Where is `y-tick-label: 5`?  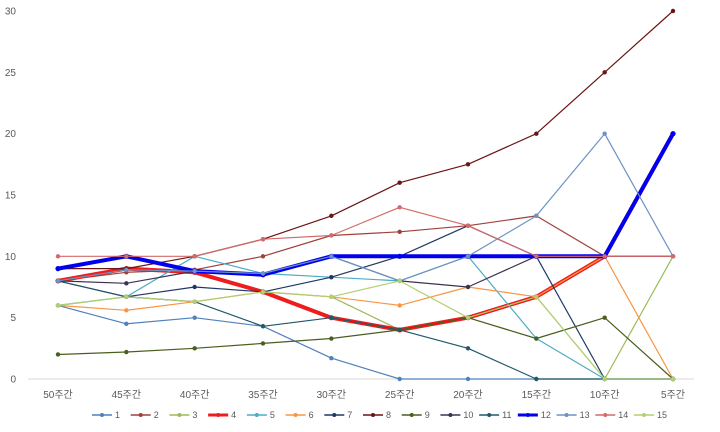 y-tick-label: 5 is located at coordinates (13, 318).